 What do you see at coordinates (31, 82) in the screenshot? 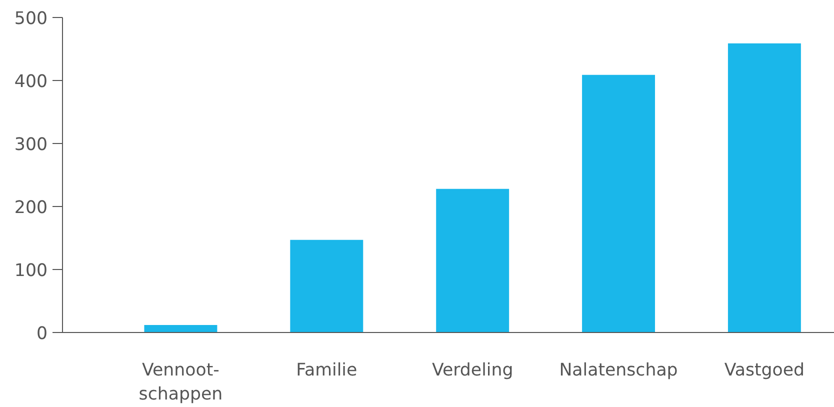
I see `y-tick-label: 400` at bounding box center [31, 82].